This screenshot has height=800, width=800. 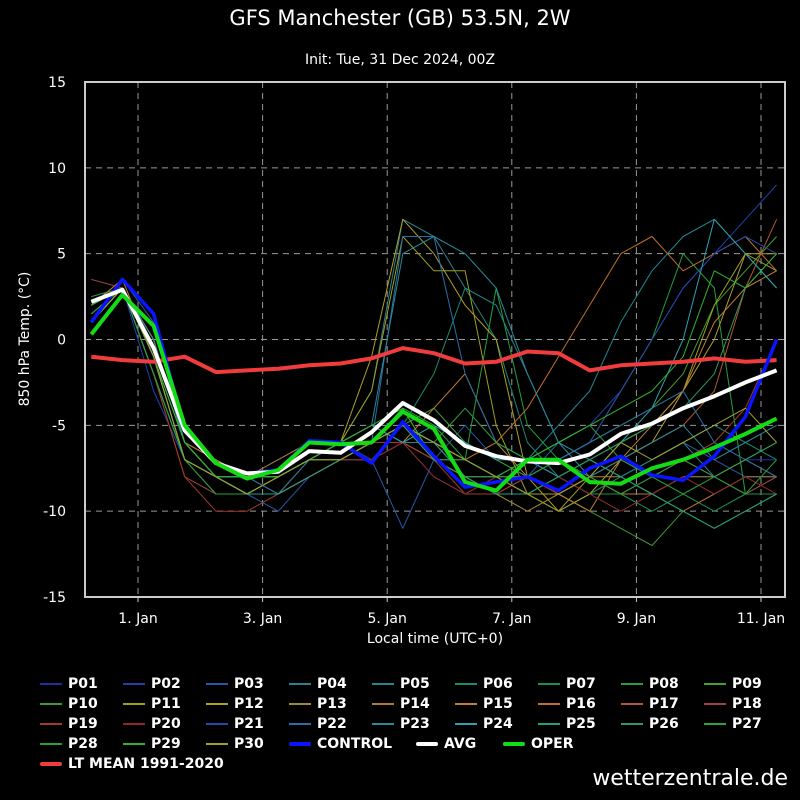 What do you see at coordinates (61, 255) in the screenshot?
I see `y-tick-label: 5` at bounding box center [61, 255].